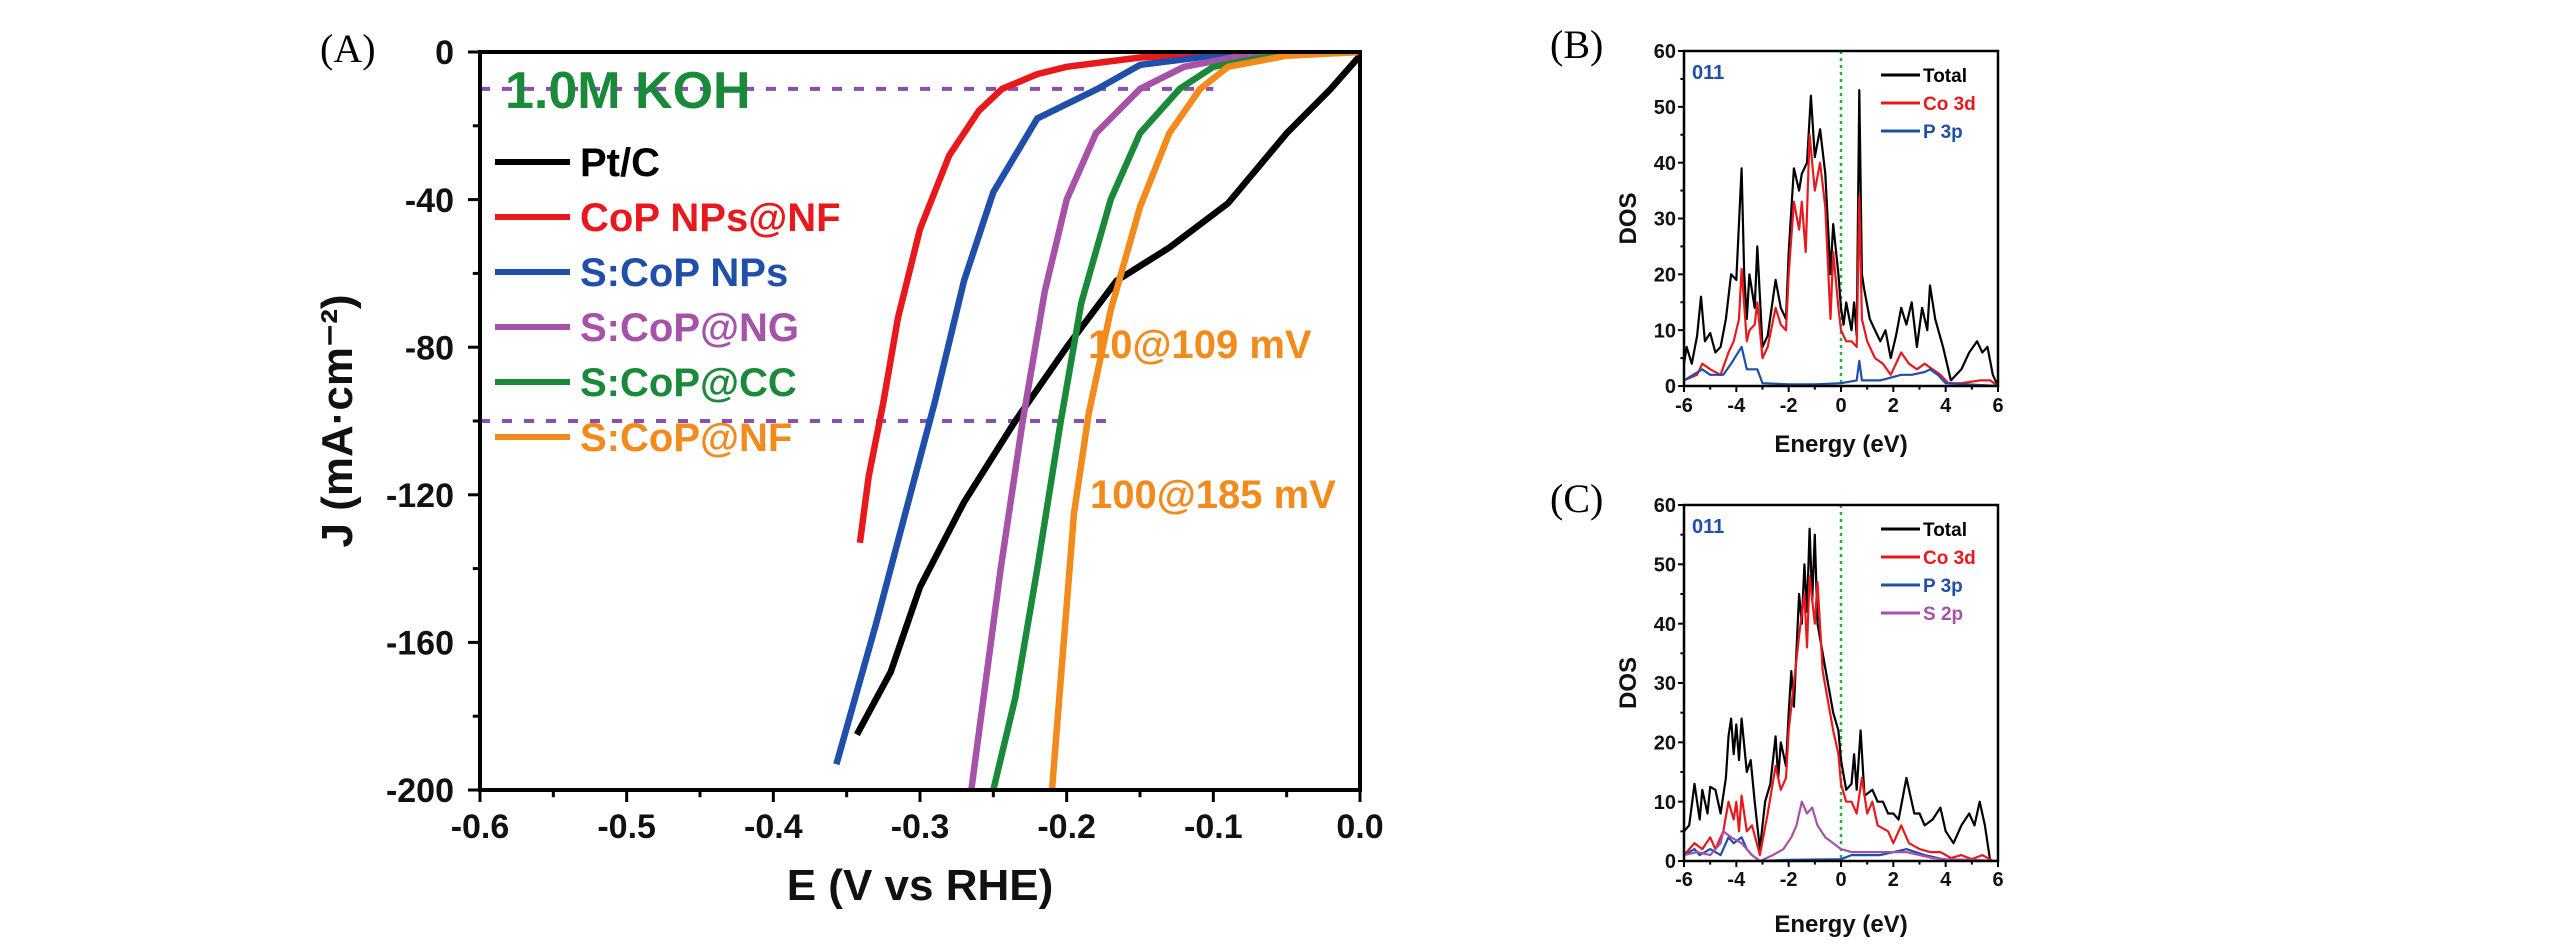  What do you see at coordinates (1576, 44) in the screenshot?
I see `panel-label: (B)` at bounding box center [1576, 44].